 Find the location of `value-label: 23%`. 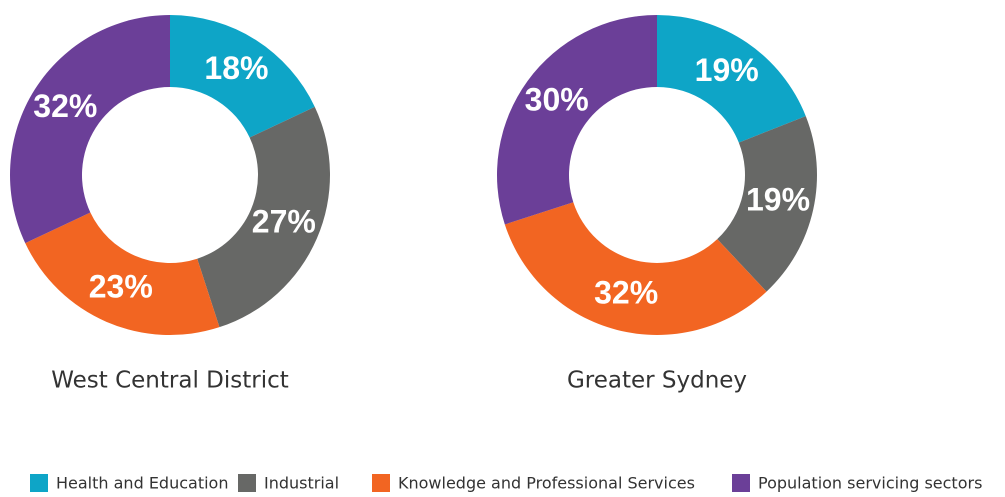

value-label: 23% is located at coordinates (121, 286).